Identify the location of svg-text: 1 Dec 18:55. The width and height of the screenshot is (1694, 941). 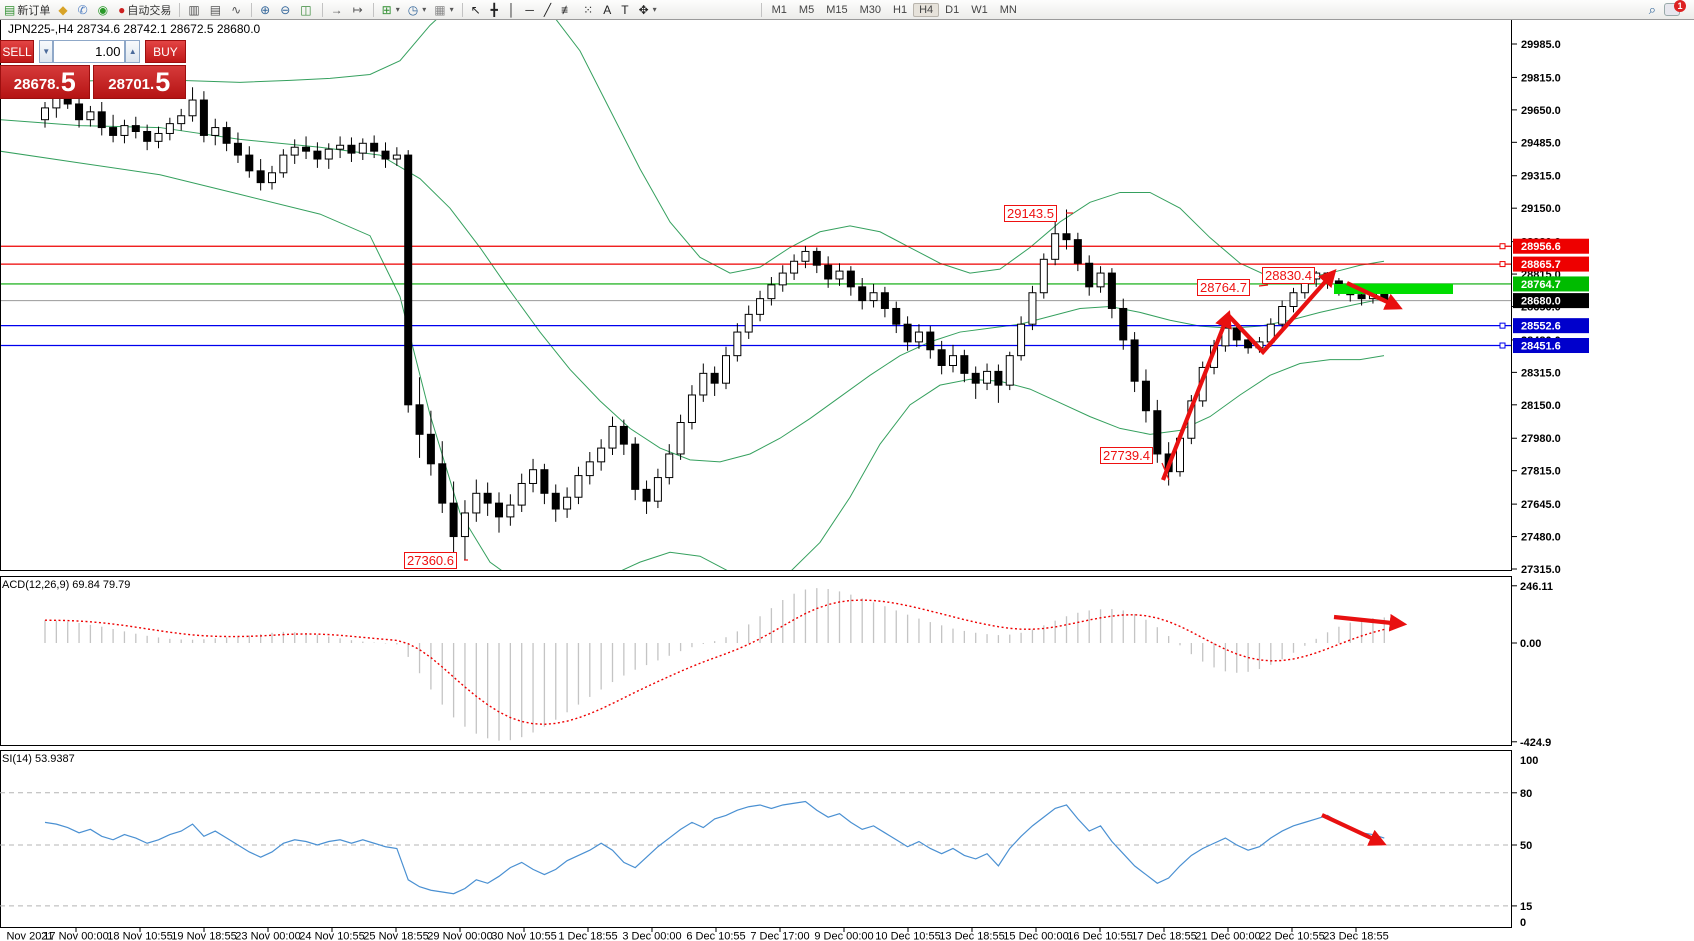
(587, 936).